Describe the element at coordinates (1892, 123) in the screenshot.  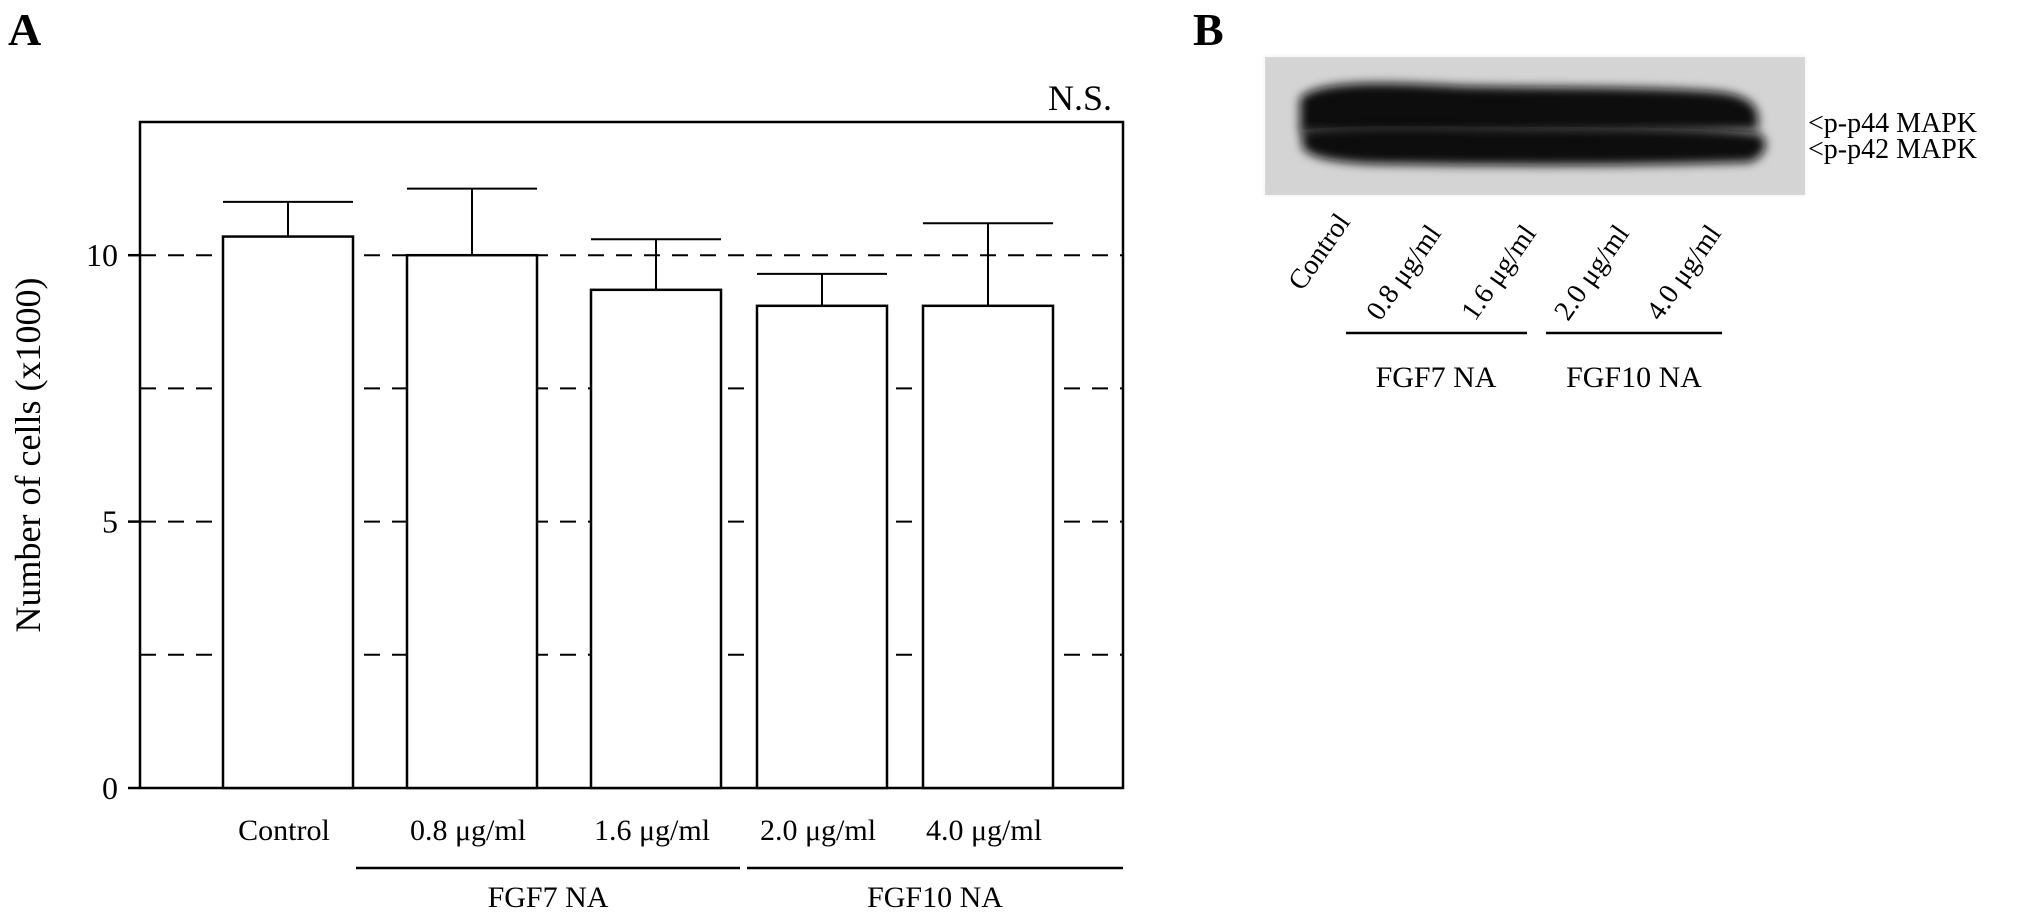
I see `band-label-p44: <p-p44 MAPK` at that location.